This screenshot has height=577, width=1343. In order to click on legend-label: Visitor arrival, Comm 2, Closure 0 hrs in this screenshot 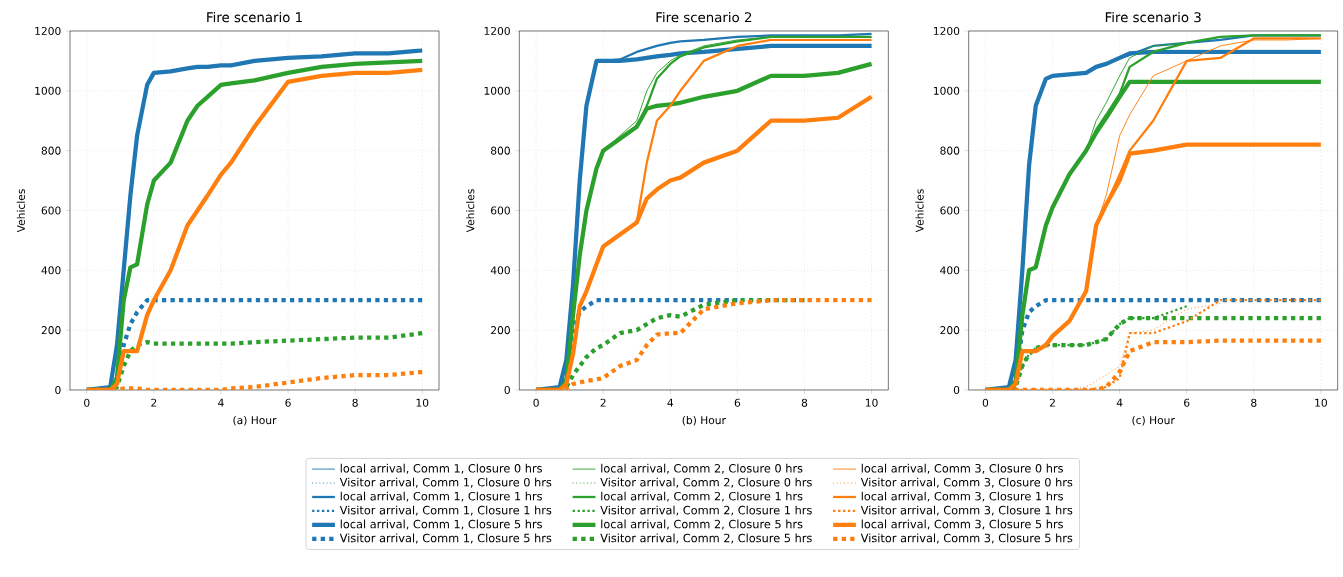, I will do `click(706, 482)`.